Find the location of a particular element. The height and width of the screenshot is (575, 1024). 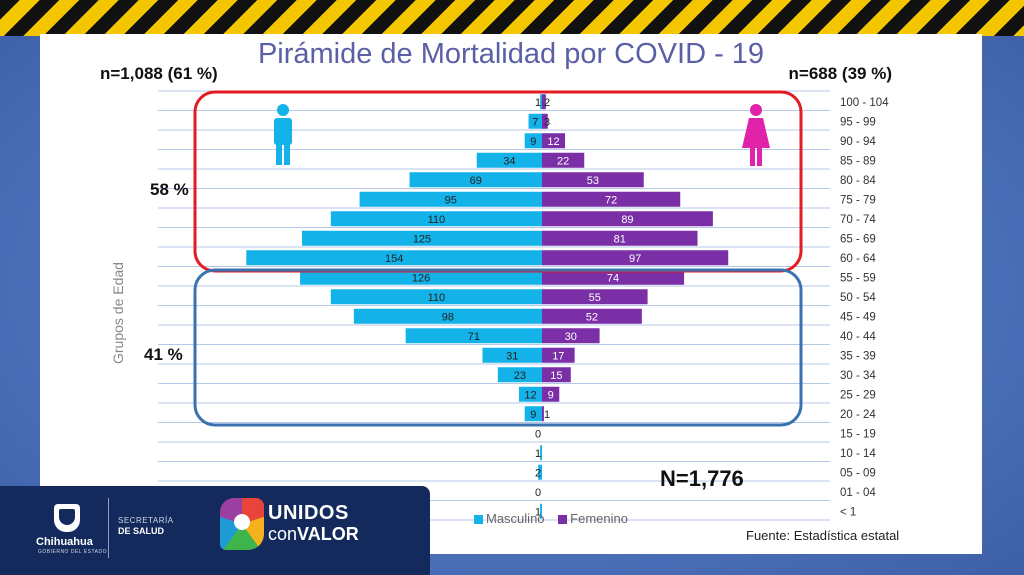

age-group-label: 50 - 54 is located at coordinates (858, 298).